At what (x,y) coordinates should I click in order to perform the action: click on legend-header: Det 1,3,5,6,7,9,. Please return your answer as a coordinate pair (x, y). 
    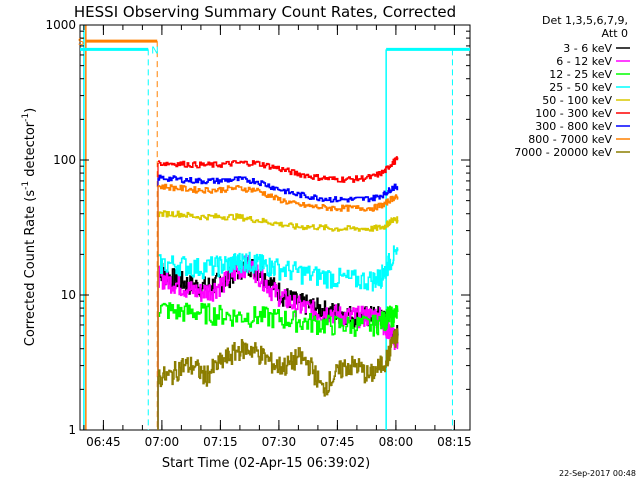
    Looking at the image, I should click on (585, 20).